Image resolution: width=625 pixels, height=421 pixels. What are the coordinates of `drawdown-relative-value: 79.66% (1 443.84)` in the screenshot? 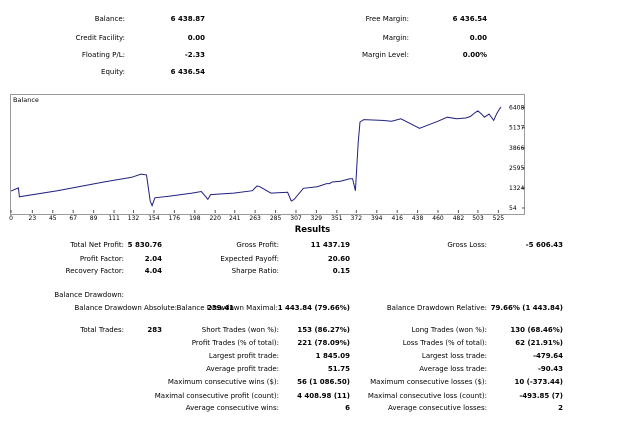 It's located at (526, 308).